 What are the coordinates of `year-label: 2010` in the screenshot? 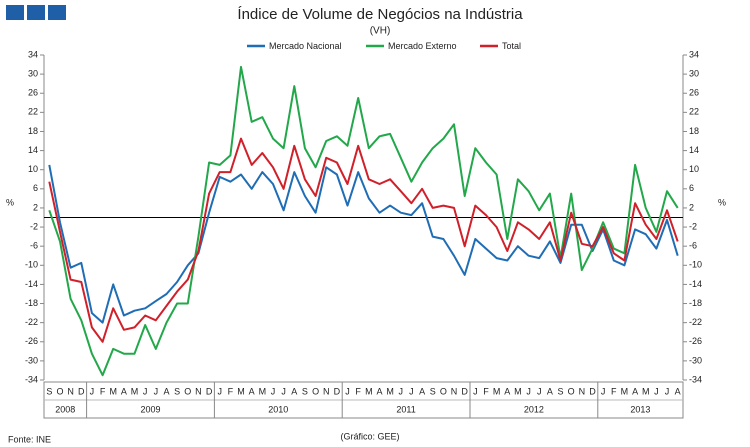 It's located at (278, 409).